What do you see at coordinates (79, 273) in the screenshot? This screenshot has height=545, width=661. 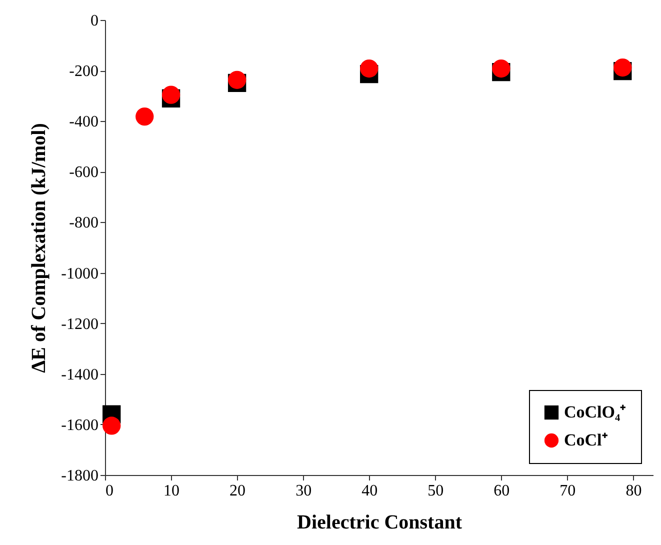 I see `y-tick-label: -1000` at bounding box center [79, 273].